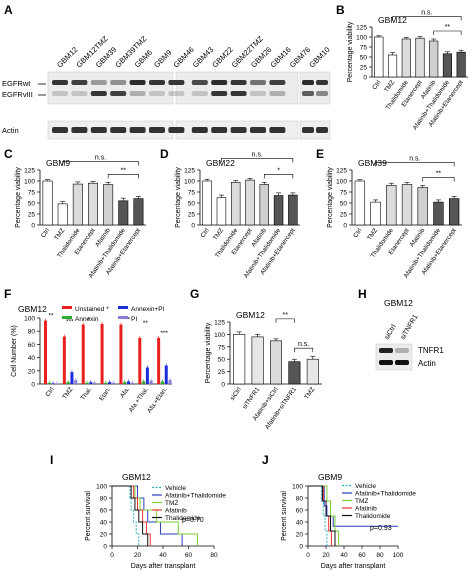  What do you see at coordinates (7, 294) in the screenshot?
I see `panel-letter-F: F` at bounding box center [7, 294].